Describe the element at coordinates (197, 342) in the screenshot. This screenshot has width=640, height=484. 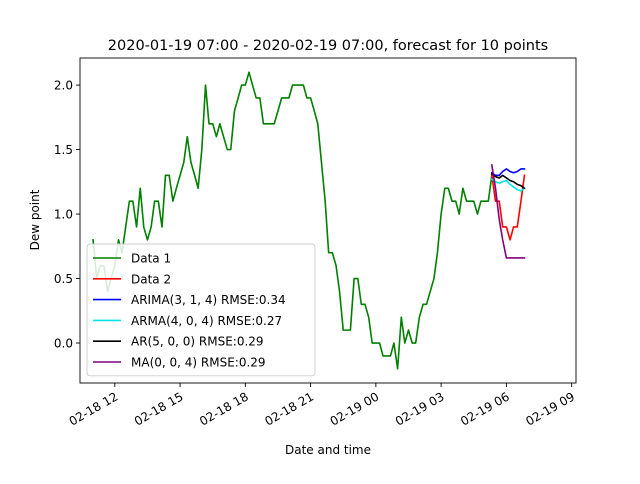
I see `legend-label: AR(5, 0, 0) RMSE:0.29` at that location.